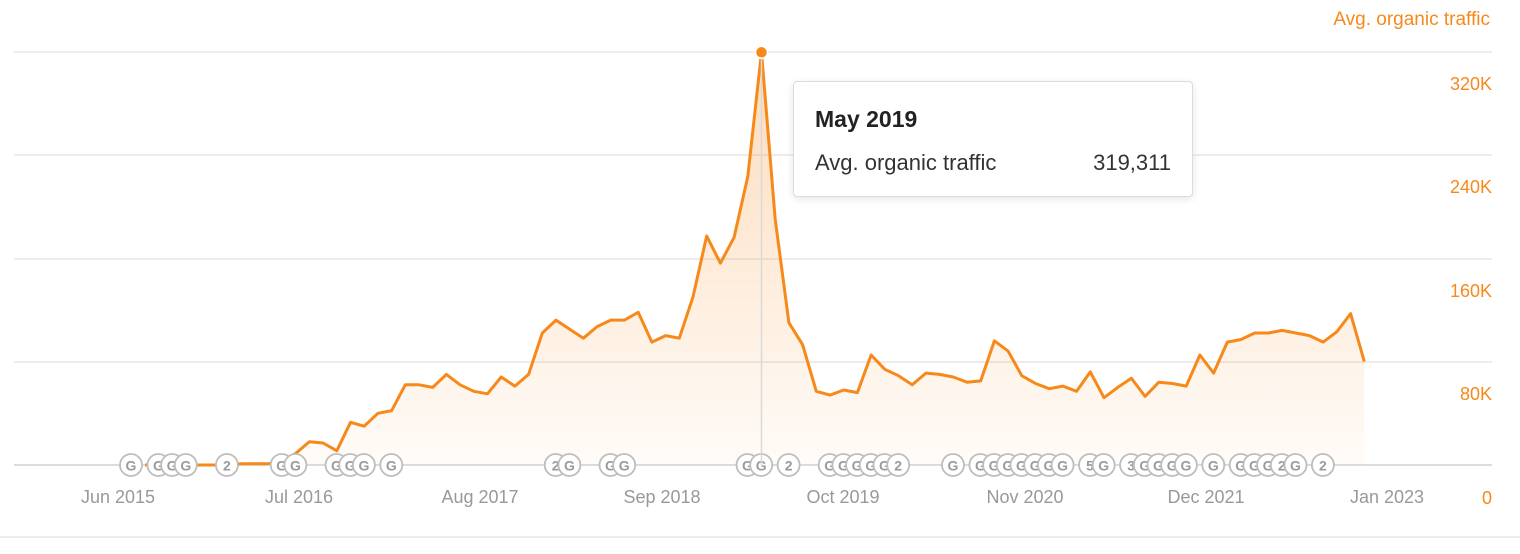  What do you see at coordinates (1132, 162) in the screenshot?
I see `tooltip-series-value: 319,311` at bounding box center [1132, 162].